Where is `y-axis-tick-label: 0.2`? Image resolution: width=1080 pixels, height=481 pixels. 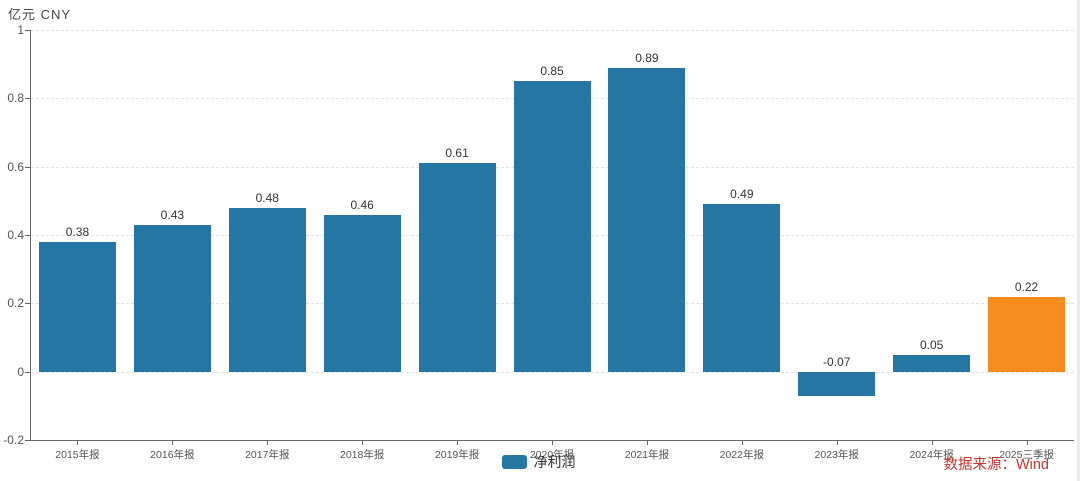 y-axis-tick-label: 0.2 is located at coordinates (15, 303).